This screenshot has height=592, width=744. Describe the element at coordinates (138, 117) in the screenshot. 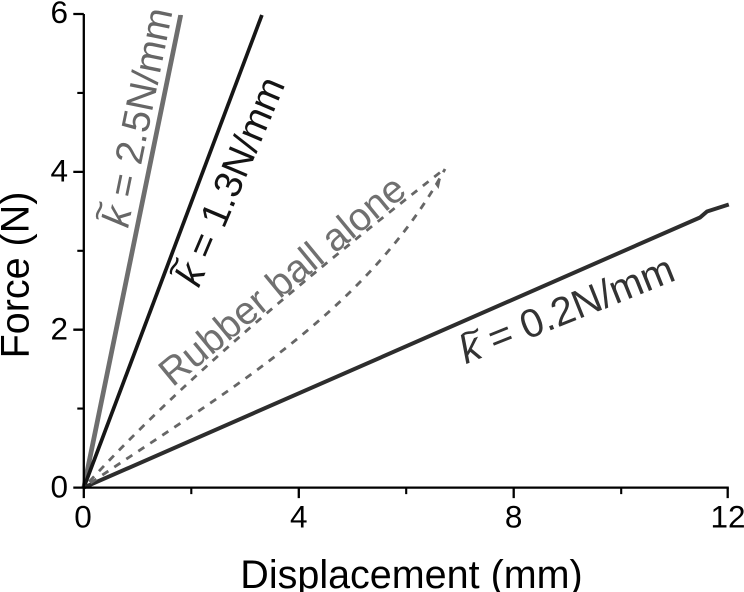

I see `svg-text: k = 2.5N/mm` at that location.